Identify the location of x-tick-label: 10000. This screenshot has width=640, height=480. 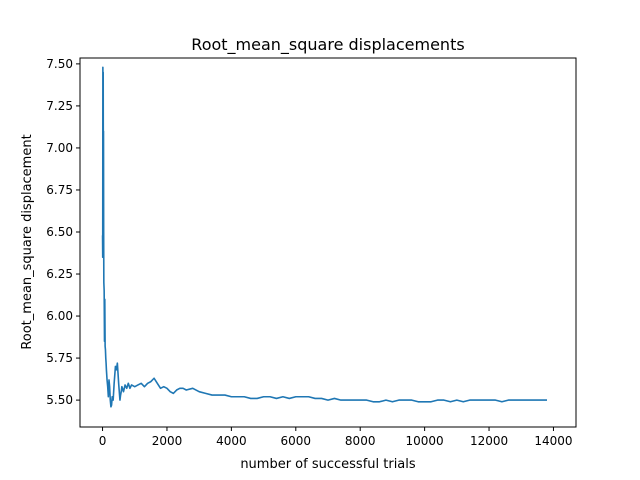
(425, 441).